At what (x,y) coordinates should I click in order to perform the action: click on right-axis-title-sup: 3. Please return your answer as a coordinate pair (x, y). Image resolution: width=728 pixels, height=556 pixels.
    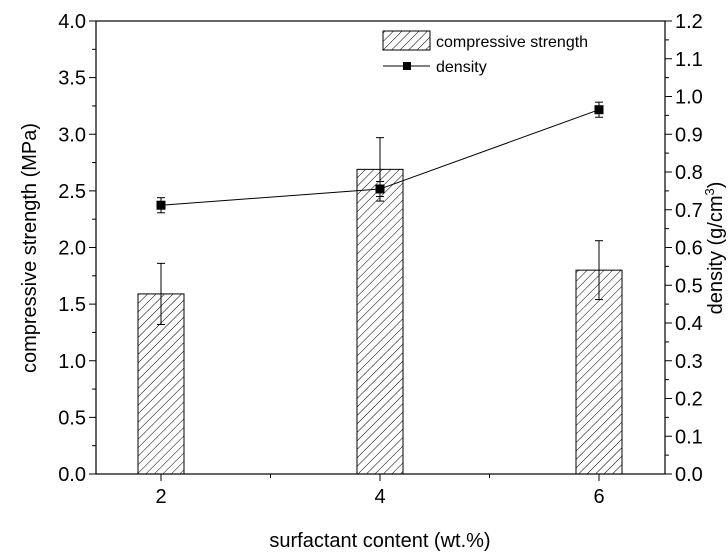
    Looking at the image, I should click on (709, 191).